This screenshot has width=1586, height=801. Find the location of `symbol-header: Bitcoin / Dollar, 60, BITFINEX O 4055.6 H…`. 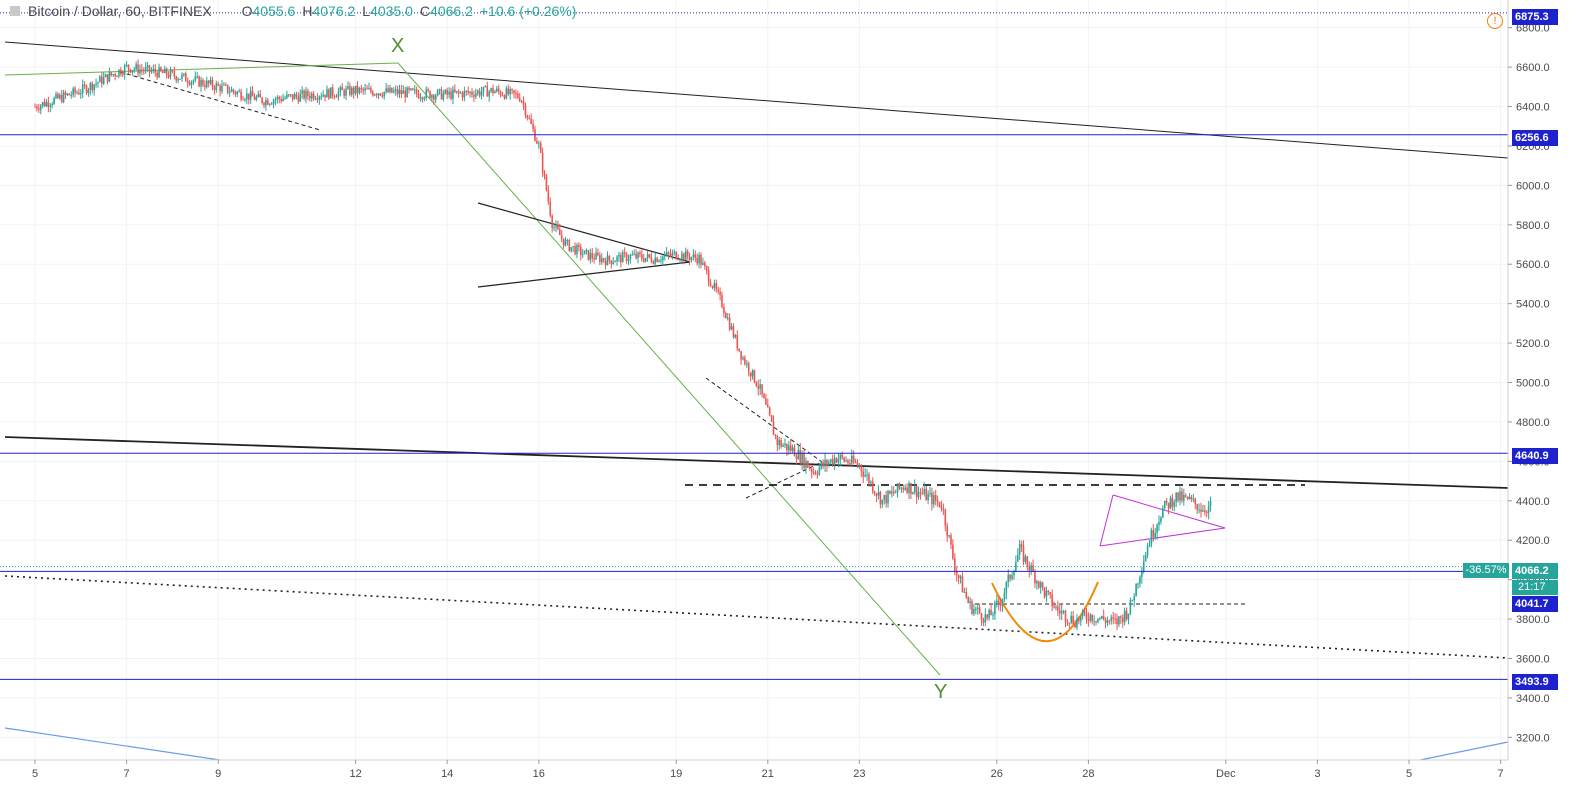

symbol-header: Bitcoin / Dollar, 60, BITFINEX O 4055.6 H… is located at coordinates (289, 11).